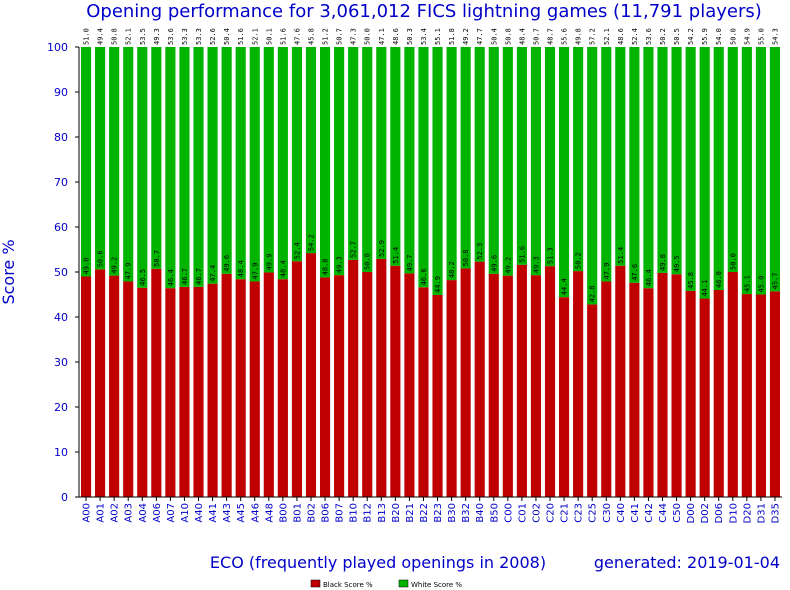  What do you see at coordinates (269, 36) in the screenshot?
I see `data-label-white: 50.1` at bounding box center [269, 36].